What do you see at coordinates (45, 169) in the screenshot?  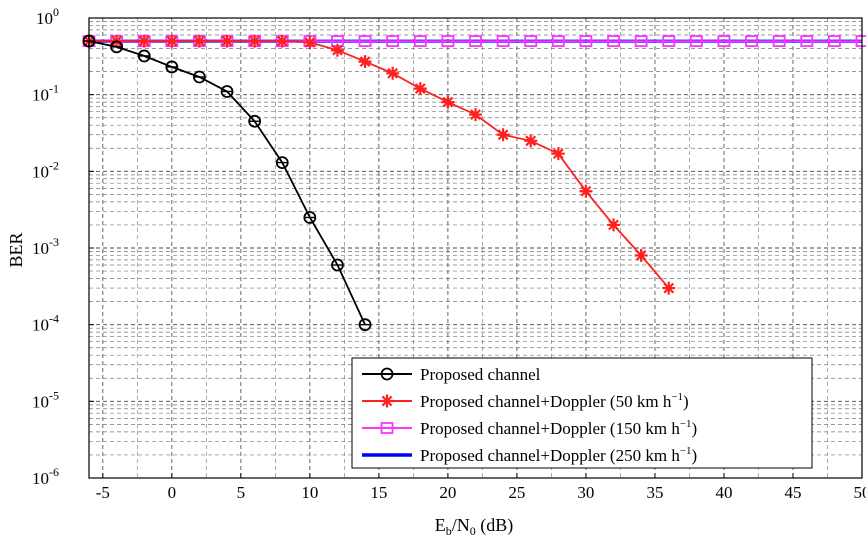 I see `y-tick-label: 10⁻²` at bounding box center [45, 169].